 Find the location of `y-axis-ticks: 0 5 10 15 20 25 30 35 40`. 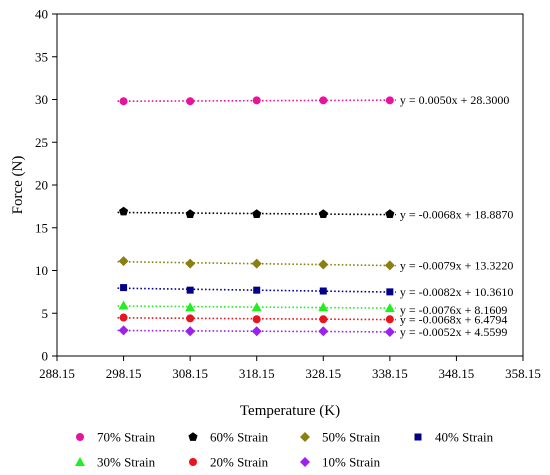

y-axis-ticks: 0 5 10 15 20 25 30 35 40 is located at coordinates (46, 185).